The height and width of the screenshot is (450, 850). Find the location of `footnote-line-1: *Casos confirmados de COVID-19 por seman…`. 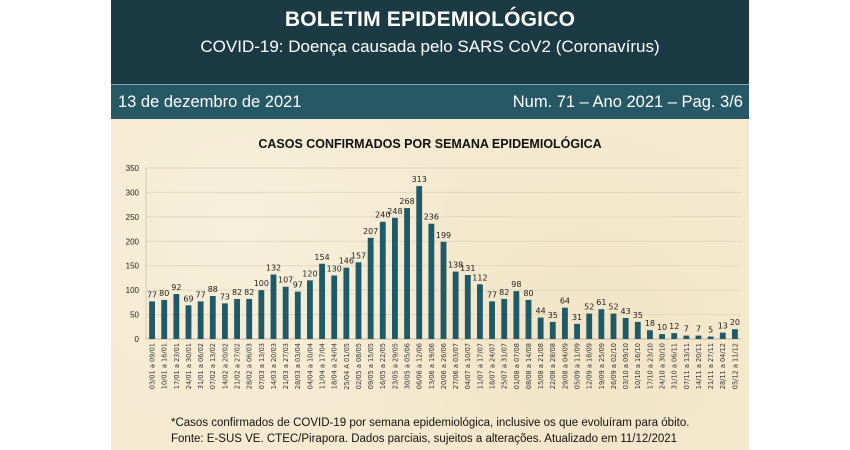

footnote-line-1: *Casos confirmados de COVID-19 por seman… is located at coordinates (430, 423).